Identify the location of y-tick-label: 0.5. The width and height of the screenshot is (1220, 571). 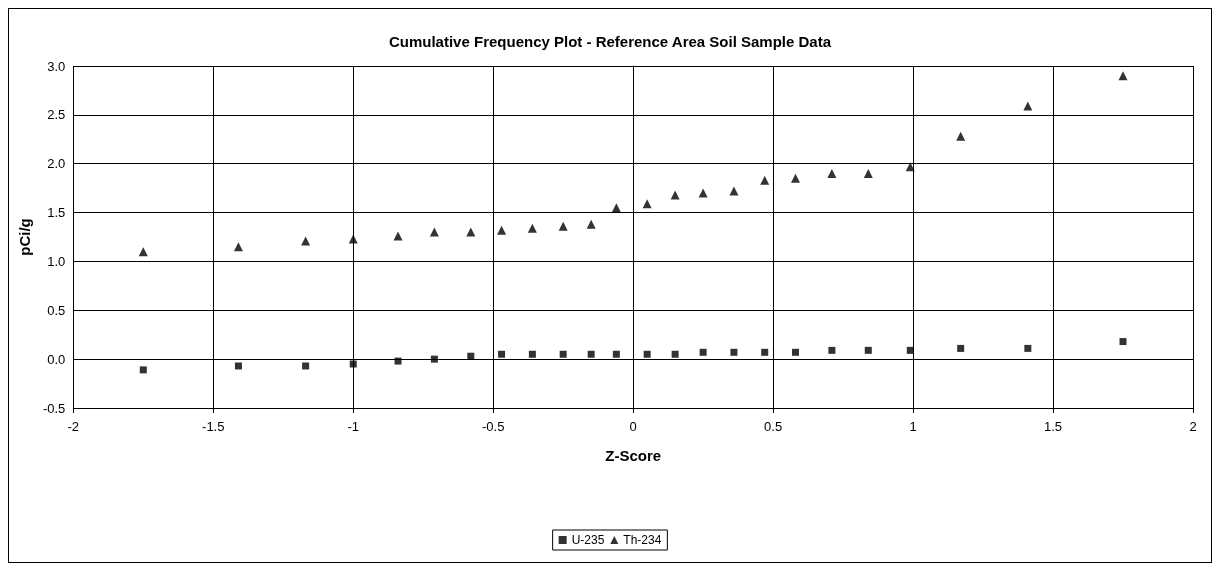
(56, 310).